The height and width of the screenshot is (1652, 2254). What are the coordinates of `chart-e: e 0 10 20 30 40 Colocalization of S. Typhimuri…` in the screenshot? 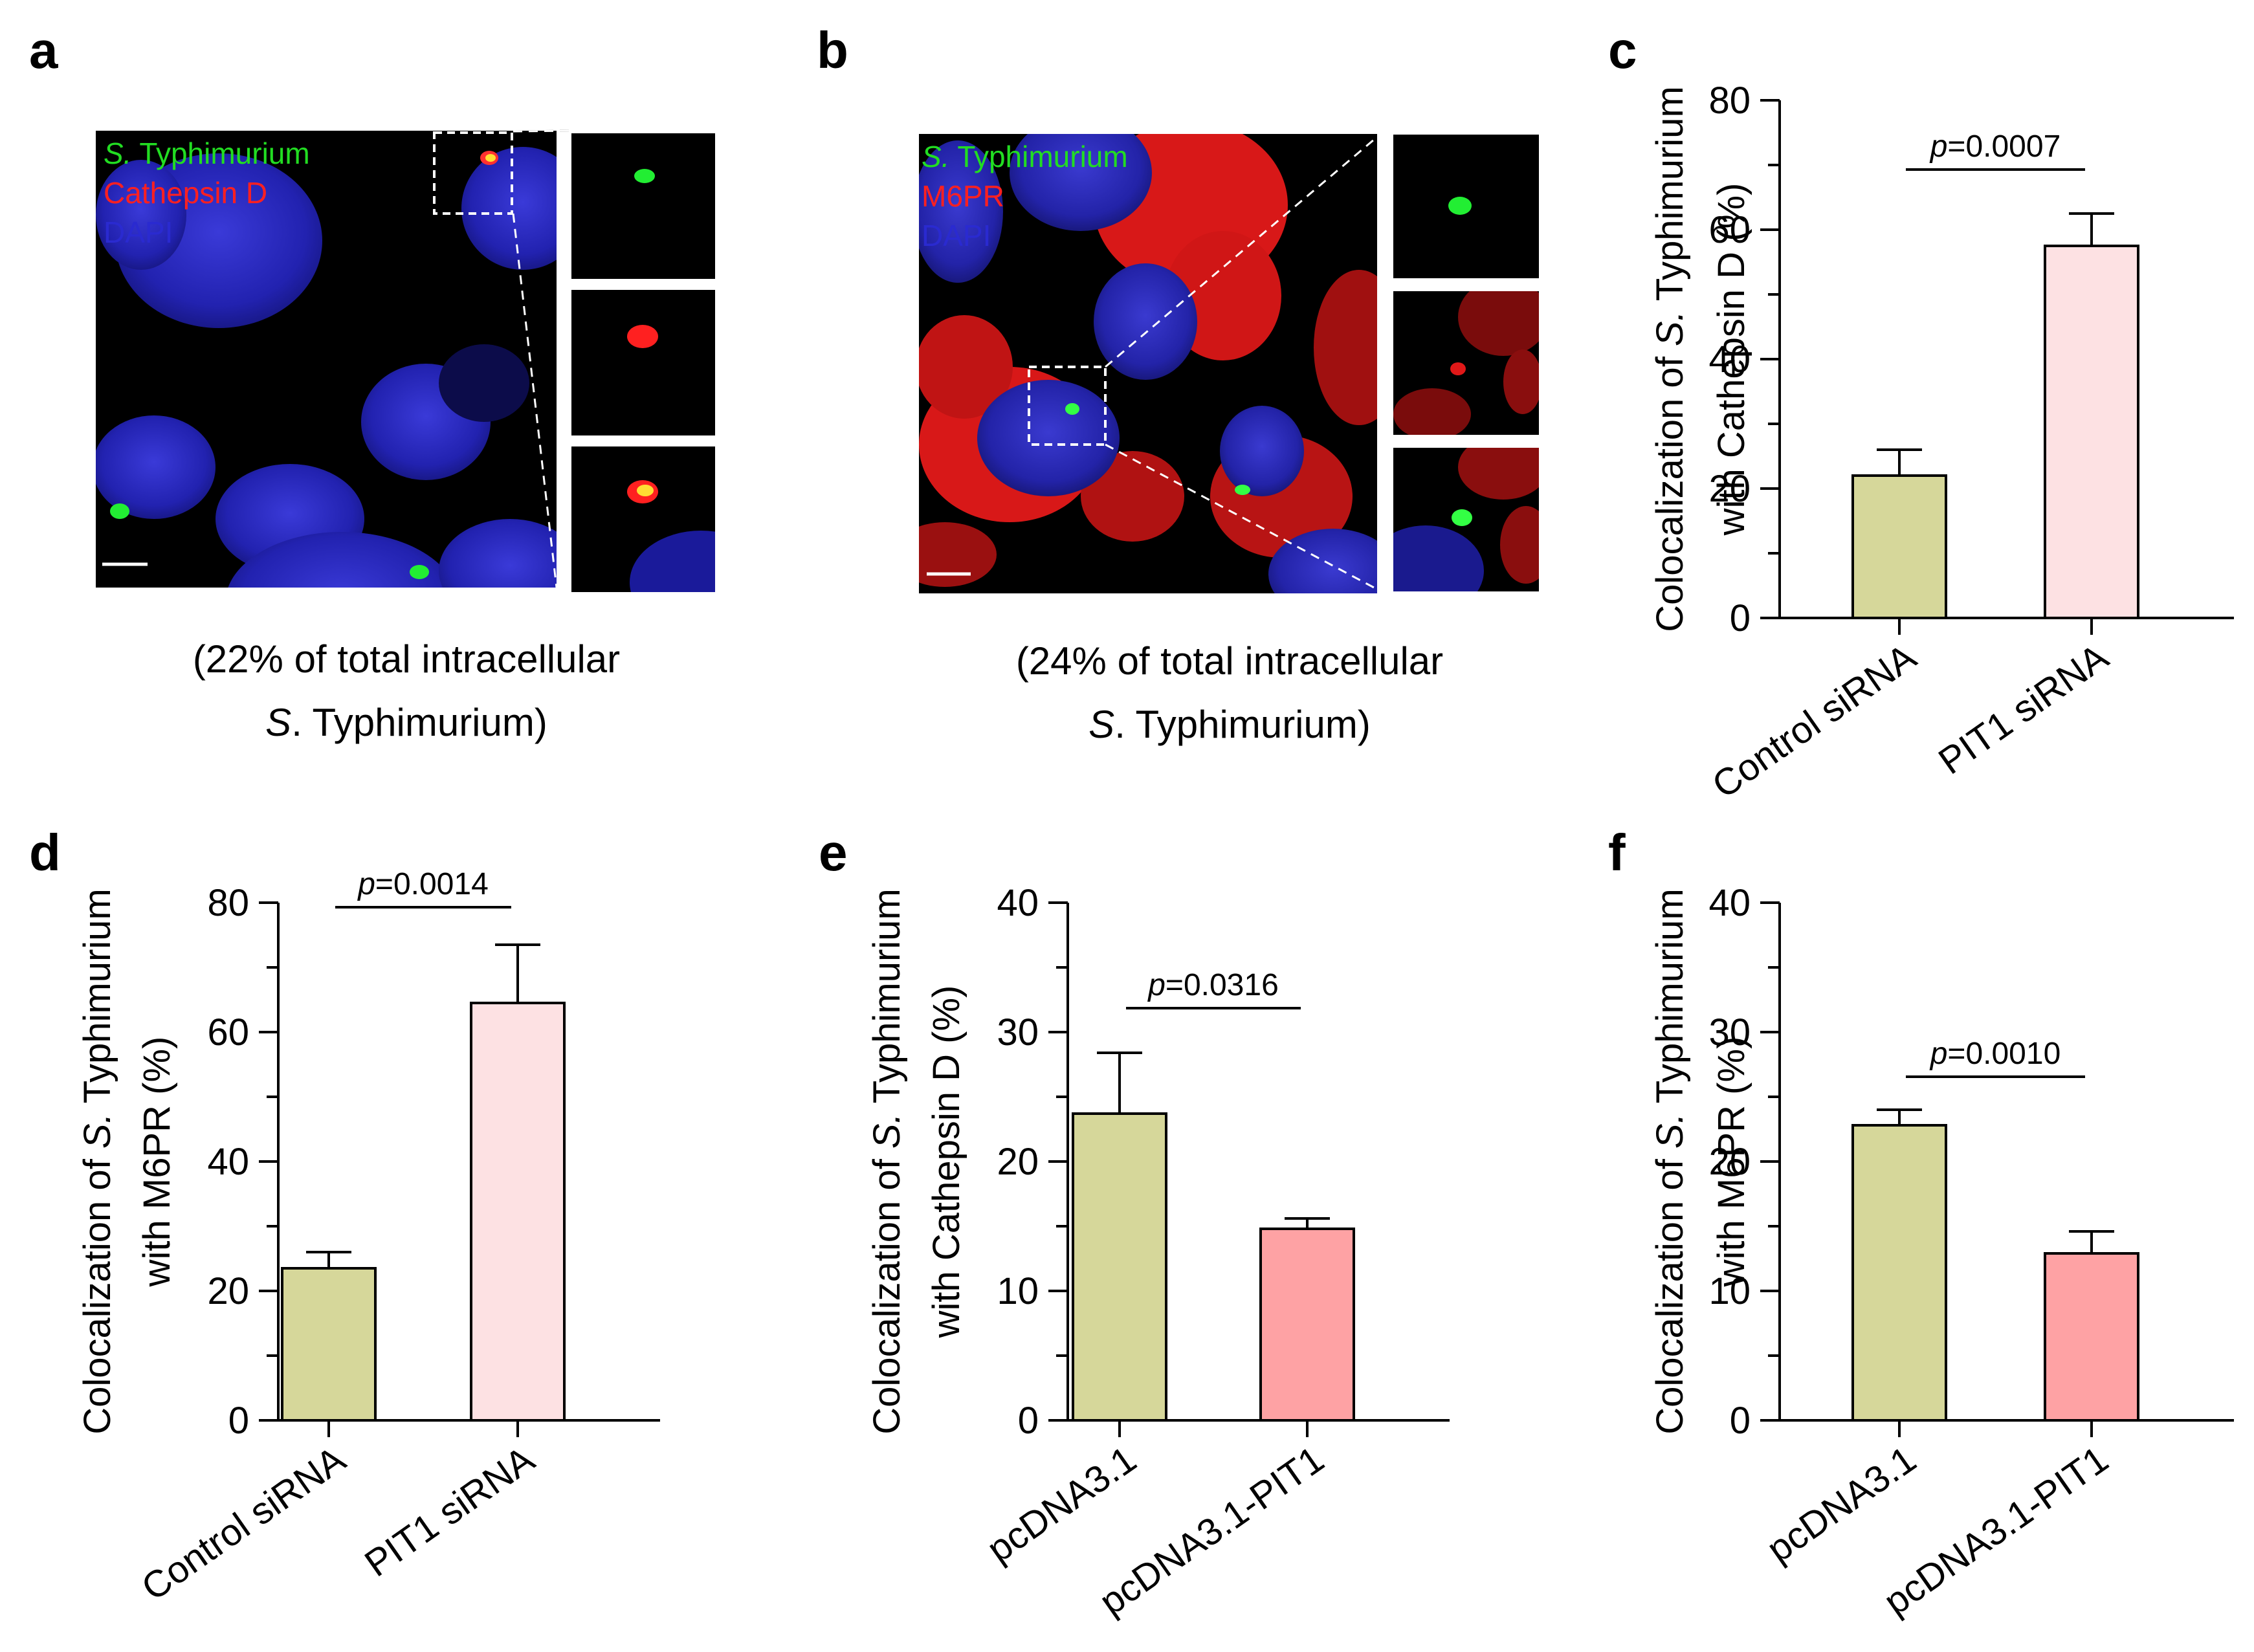 It's located at (1134, 1224).